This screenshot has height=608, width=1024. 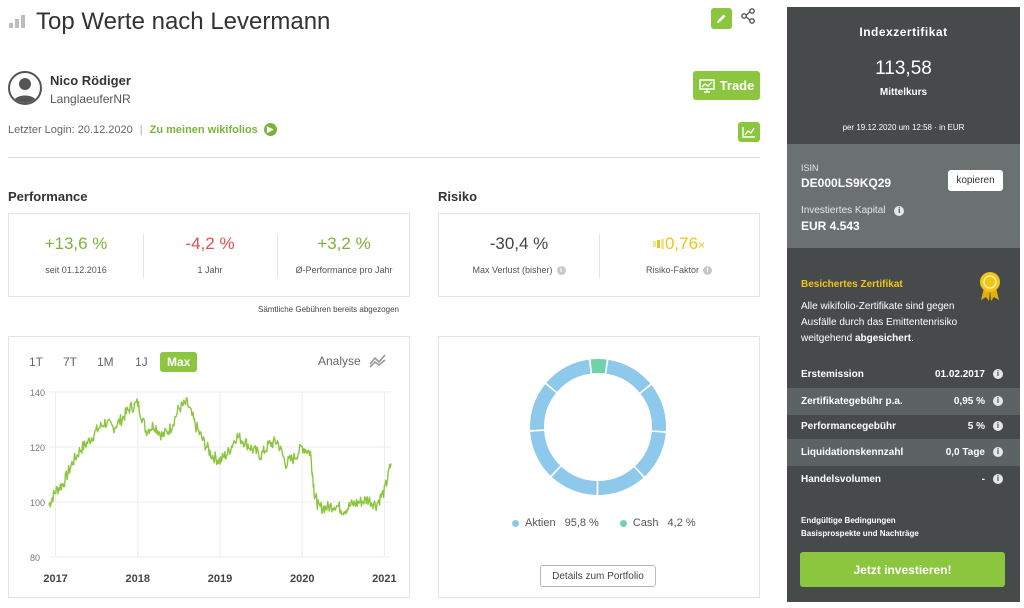 I want to click on invest-now-button: Jetzt investieren!, so click(x=902, y=569).